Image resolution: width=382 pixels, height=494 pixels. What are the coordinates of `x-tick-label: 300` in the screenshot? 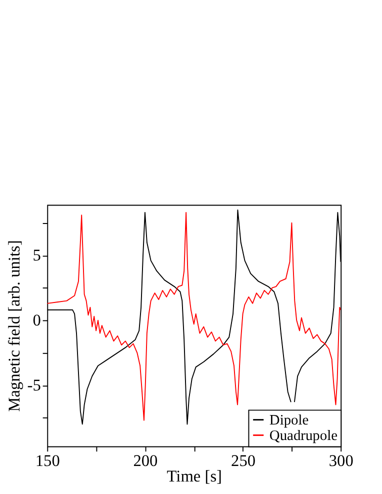 It's located at (341, 460).